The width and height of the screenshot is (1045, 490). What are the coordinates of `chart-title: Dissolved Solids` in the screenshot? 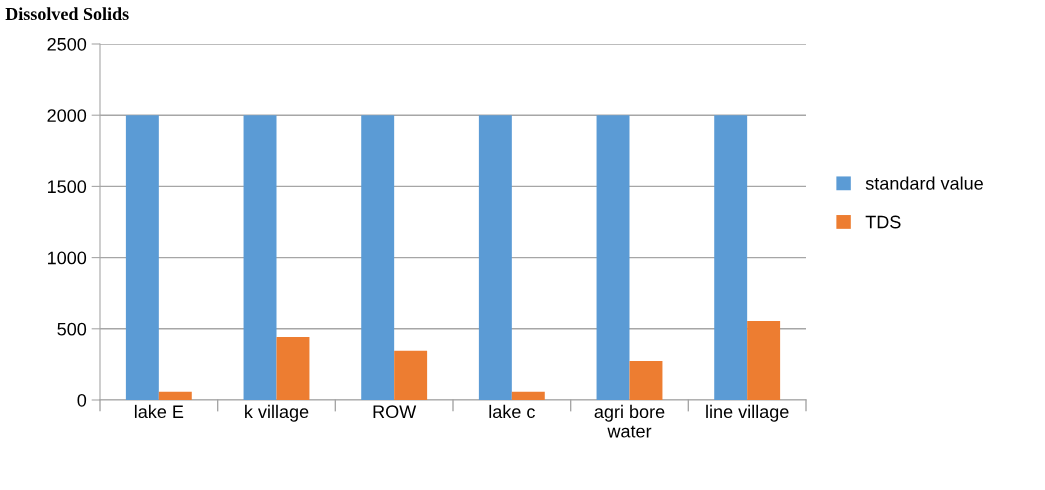 It's located at (67, 14).